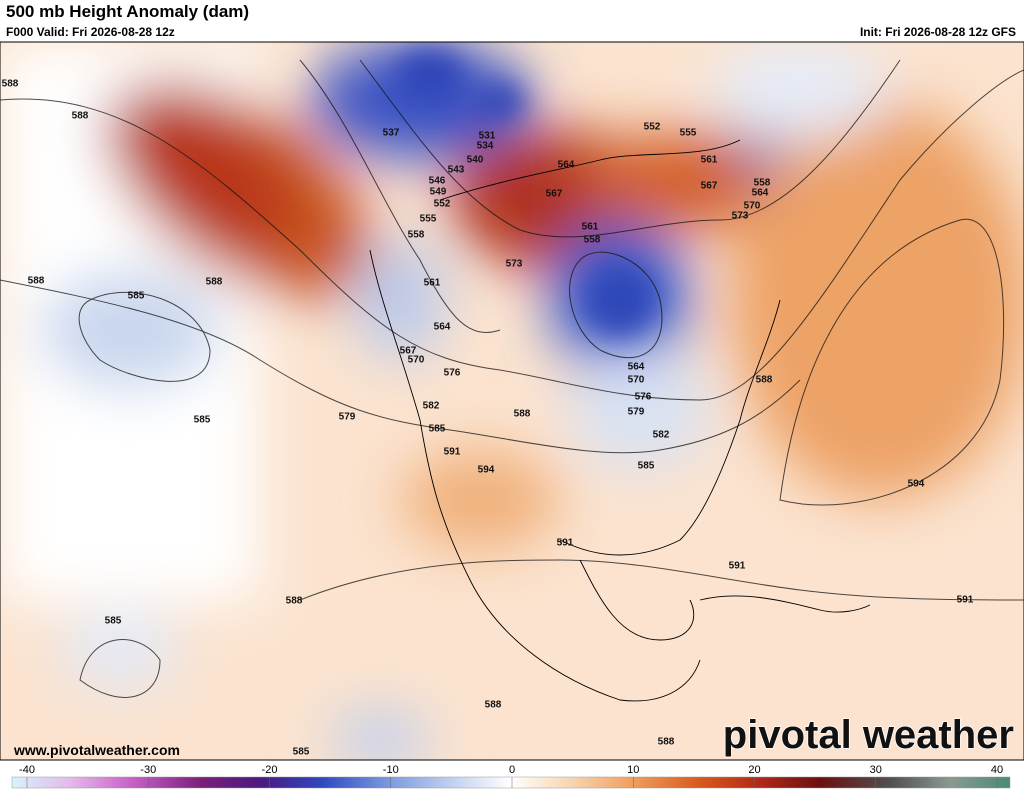 Image resolution: width=1024 pixels, height=796 pixels. Describe the element at coordinates (148, 770) in the screenshot. I see `colorbar-tick-label: -30` at that location.